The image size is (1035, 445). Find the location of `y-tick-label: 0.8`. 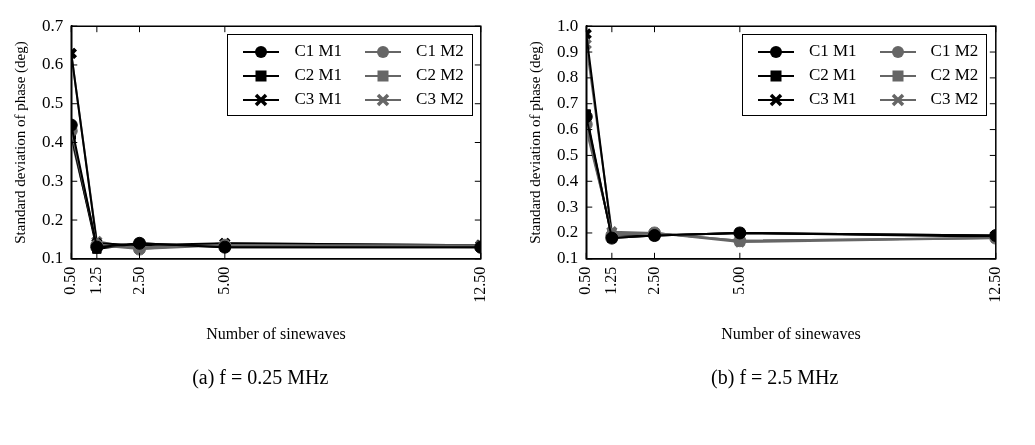

y-tick-label: 0.8 is located at coordinates (567, 77).